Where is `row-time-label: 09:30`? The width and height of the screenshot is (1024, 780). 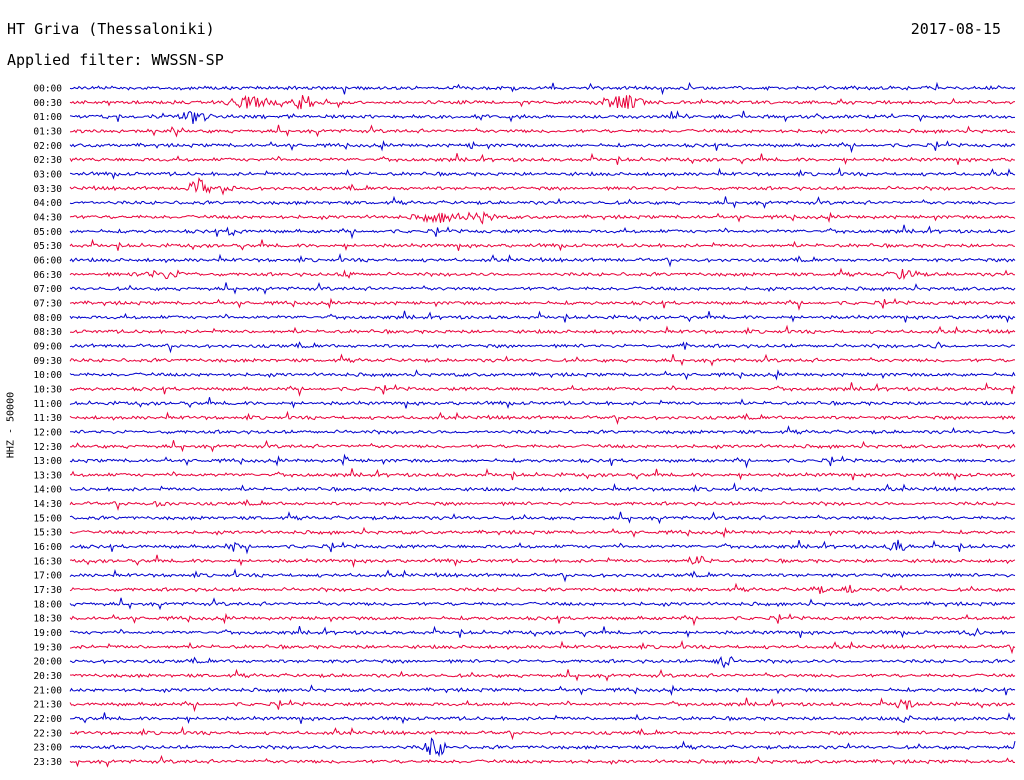 row-time-label: 09:30 is located at coordinates (47, 361).